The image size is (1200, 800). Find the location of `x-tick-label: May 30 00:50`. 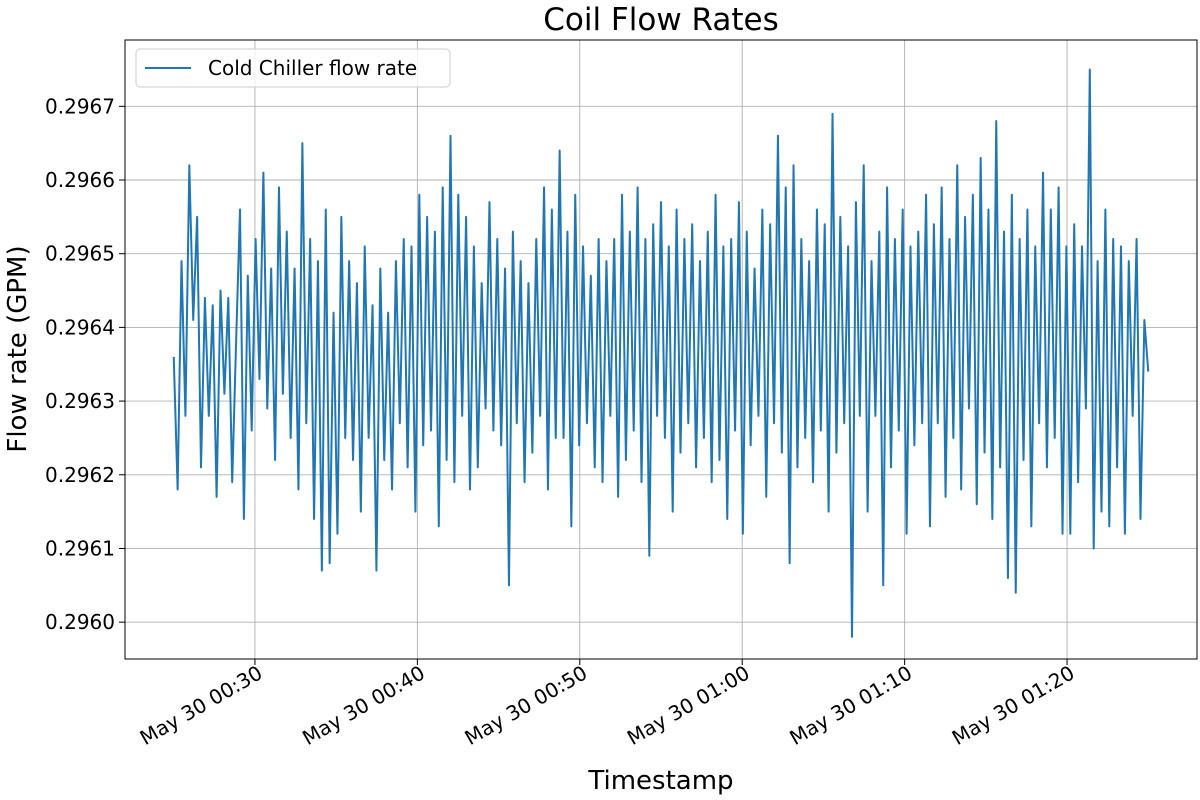

x-tick-label: May 30 00:50 is located at coordinates (526, 705).